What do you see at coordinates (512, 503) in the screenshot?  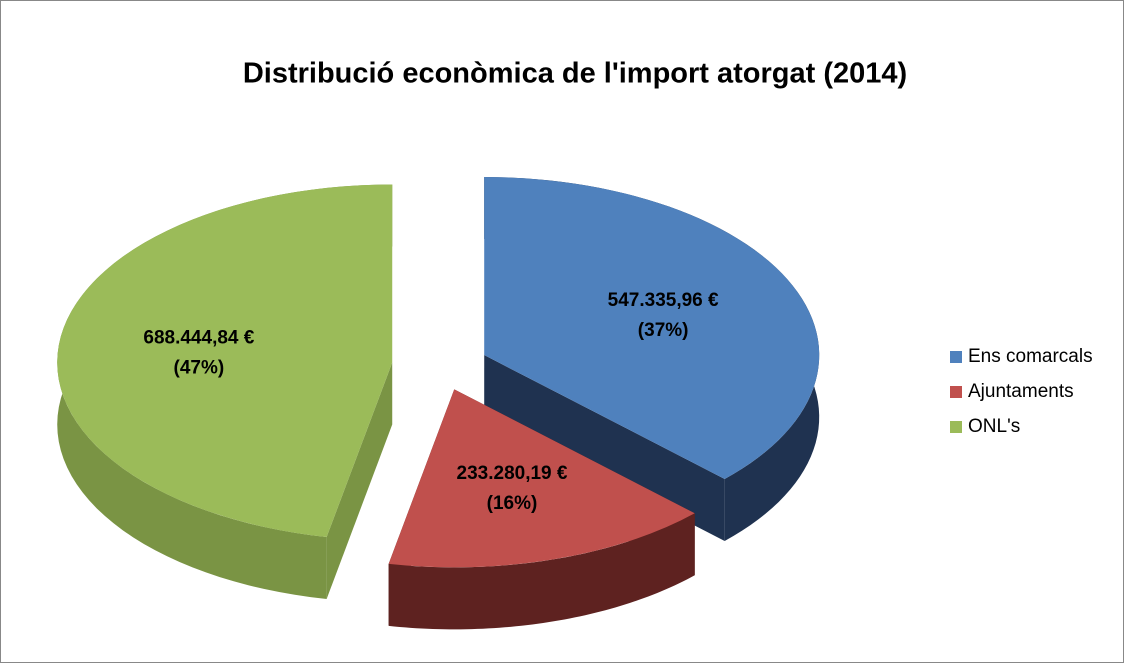 I see `data-label-percent: (16%)` at bounding box center [512, 503].